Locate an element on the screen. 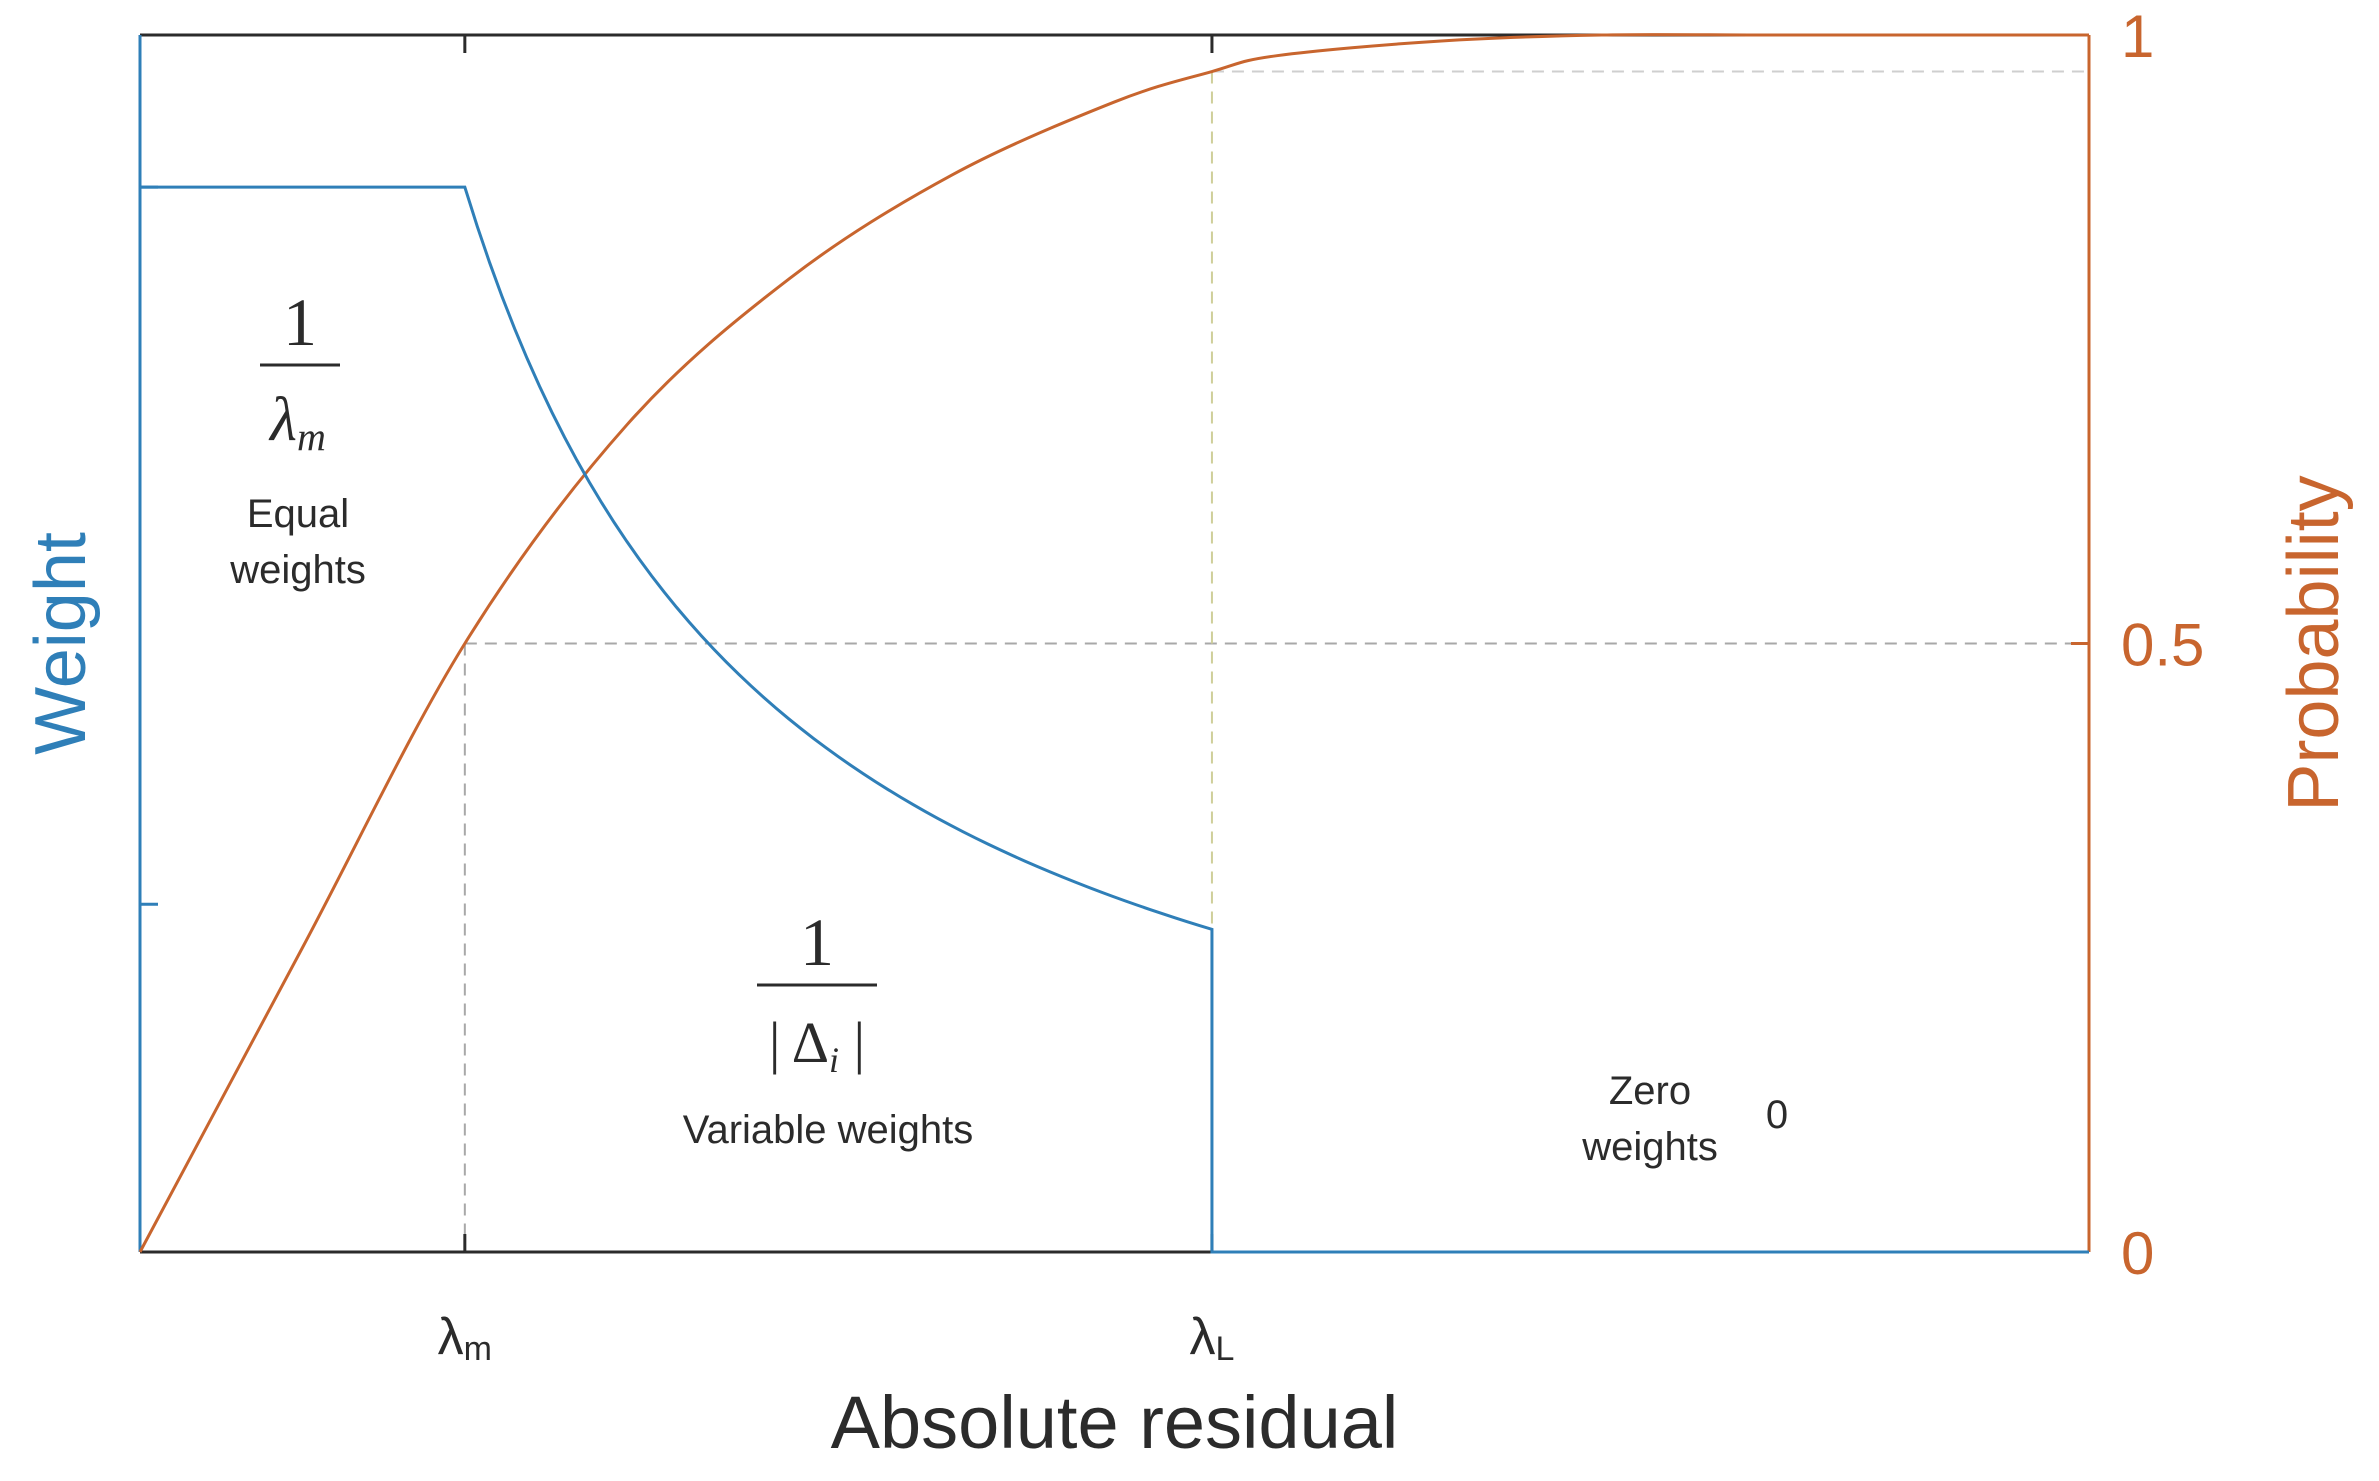  zero-weights-label-line1: Zero is located at coordinates (1650, 1091).